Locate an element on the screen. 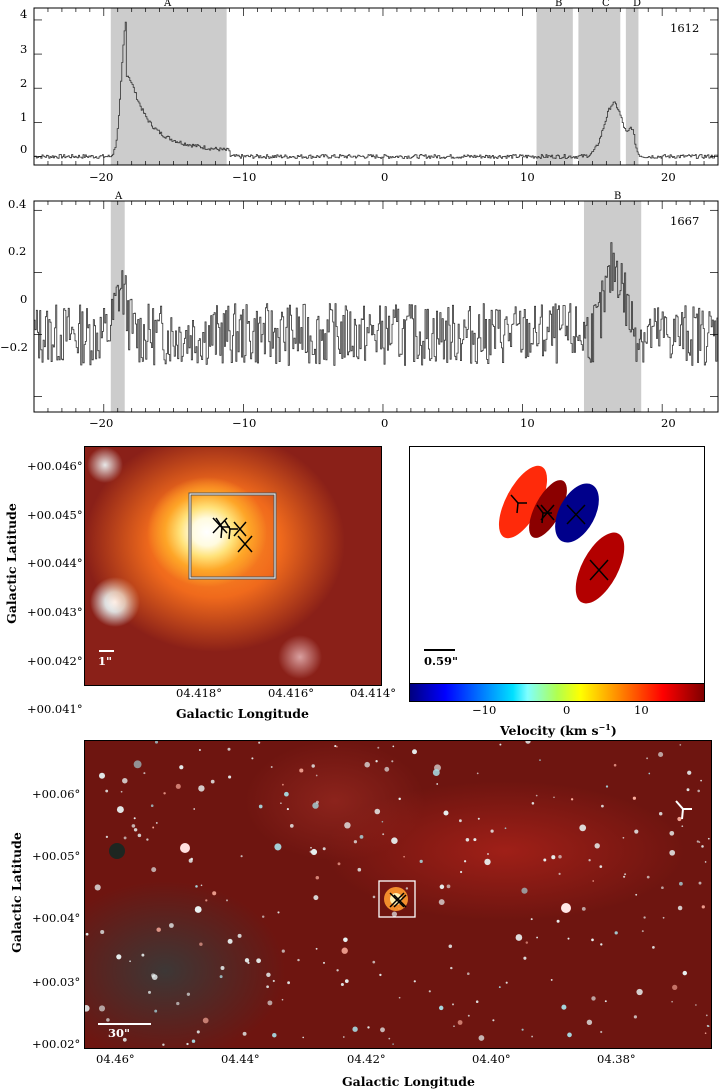 The width and height of the screenshot is (720, 1091). shaded-region-B is located at coordinates (554, 86).